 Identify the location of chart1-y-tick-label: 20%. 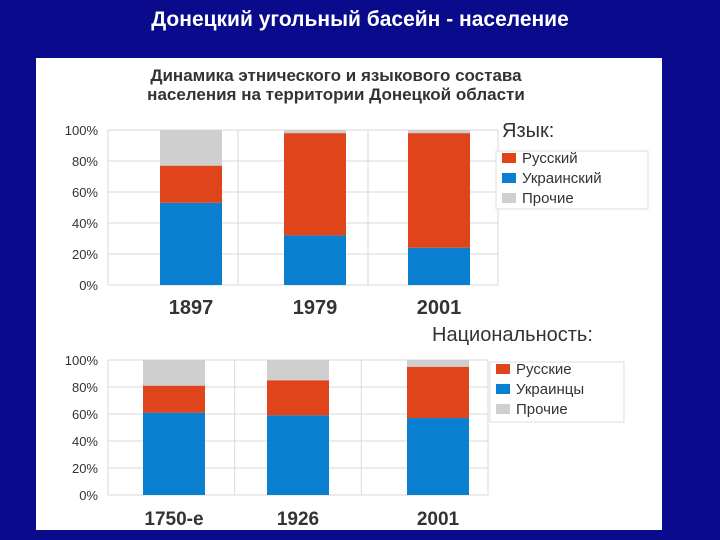
(85, 254).